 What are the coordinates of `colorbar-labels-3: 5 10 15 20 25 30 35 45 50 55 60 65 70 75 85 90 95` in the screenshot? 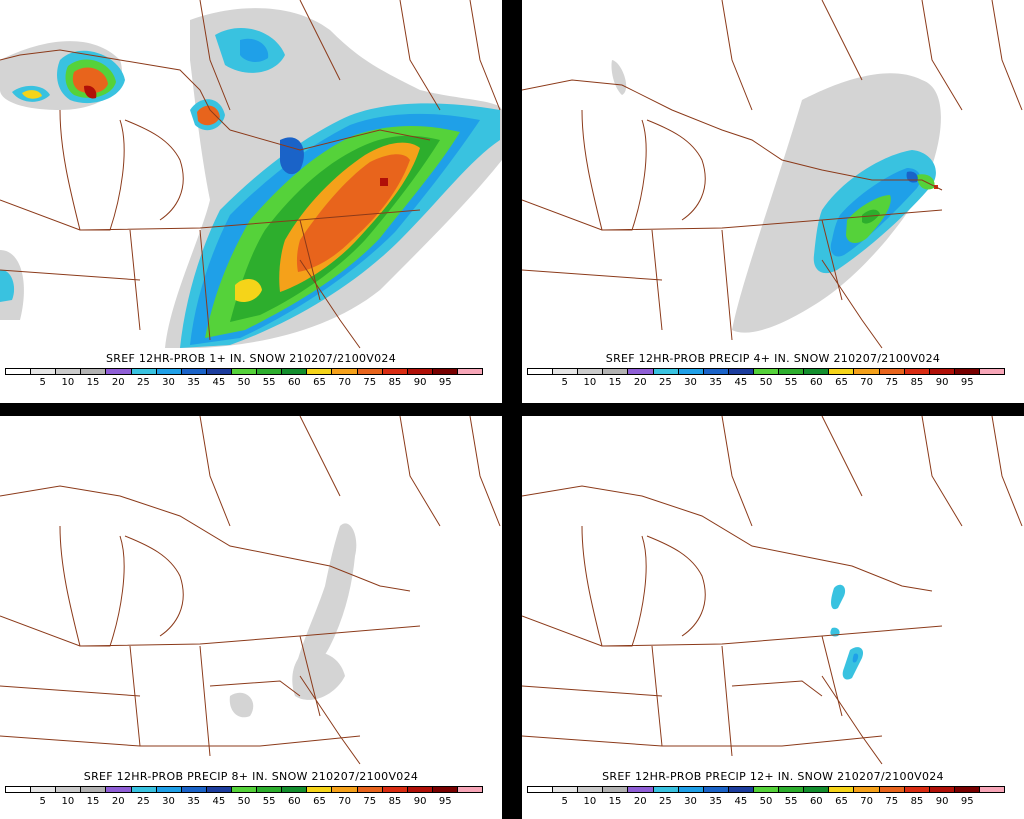 It's located at (244, 802).